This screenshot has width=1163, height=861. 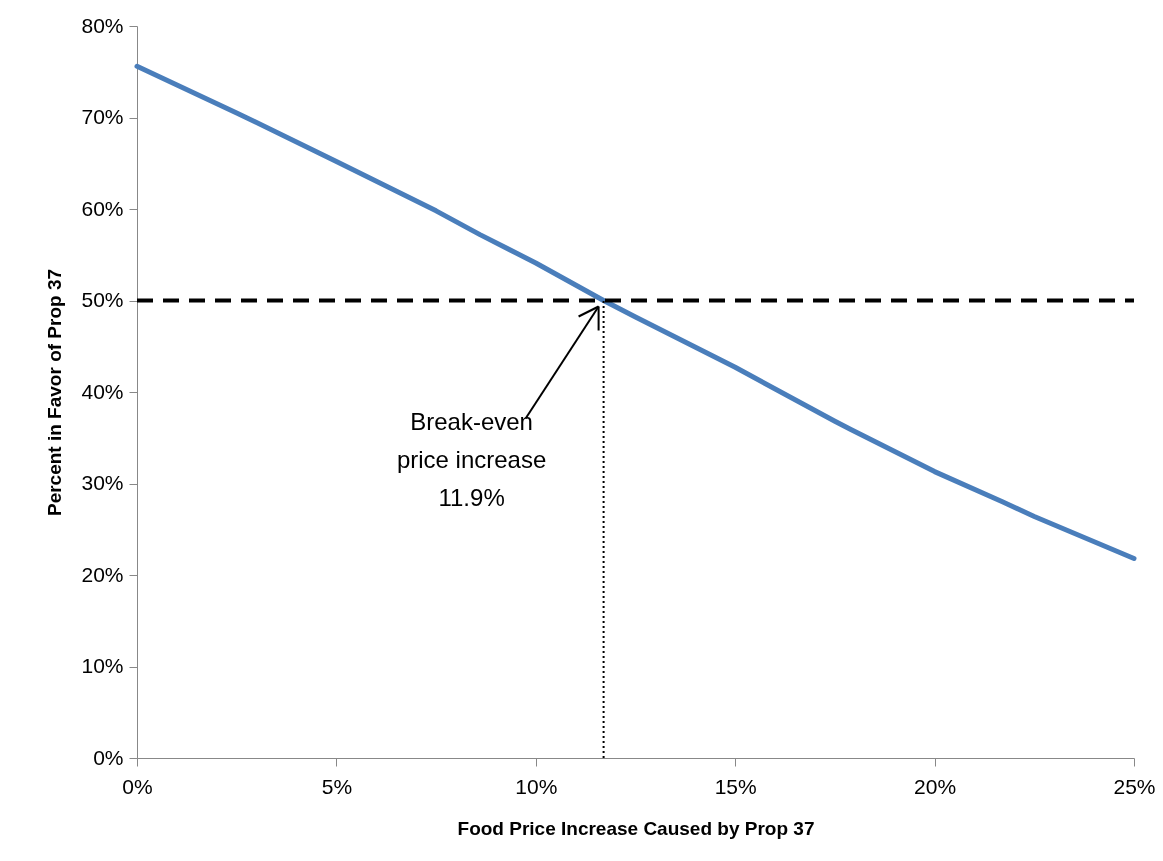 I want to click on x-tick-label: 15%, so click(x=735, y=786).